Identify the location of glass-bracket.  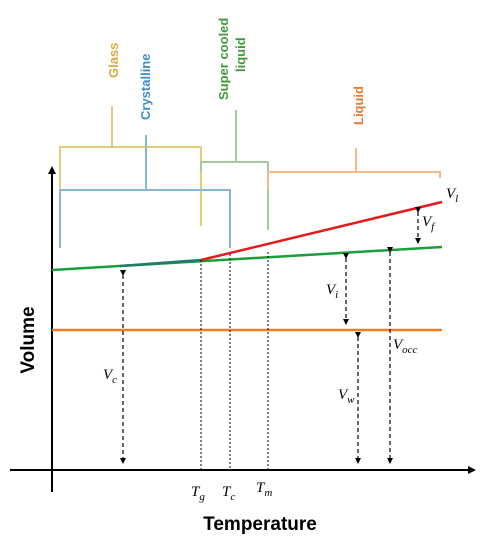
(130, 166).